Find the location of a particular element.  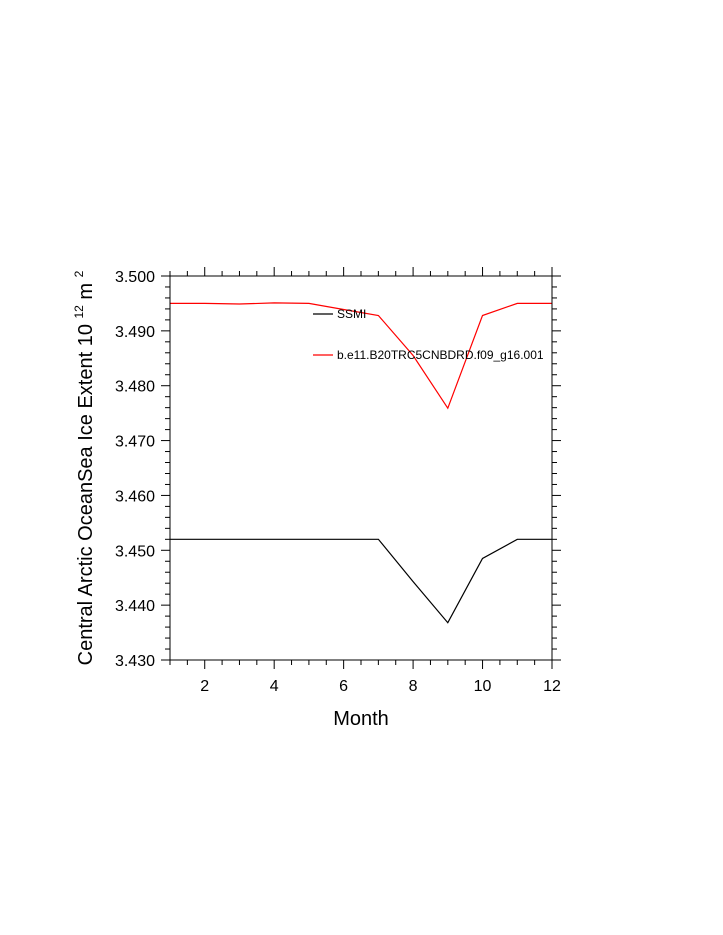

x-tick-label: 4 is located at coordinates (274, 686).